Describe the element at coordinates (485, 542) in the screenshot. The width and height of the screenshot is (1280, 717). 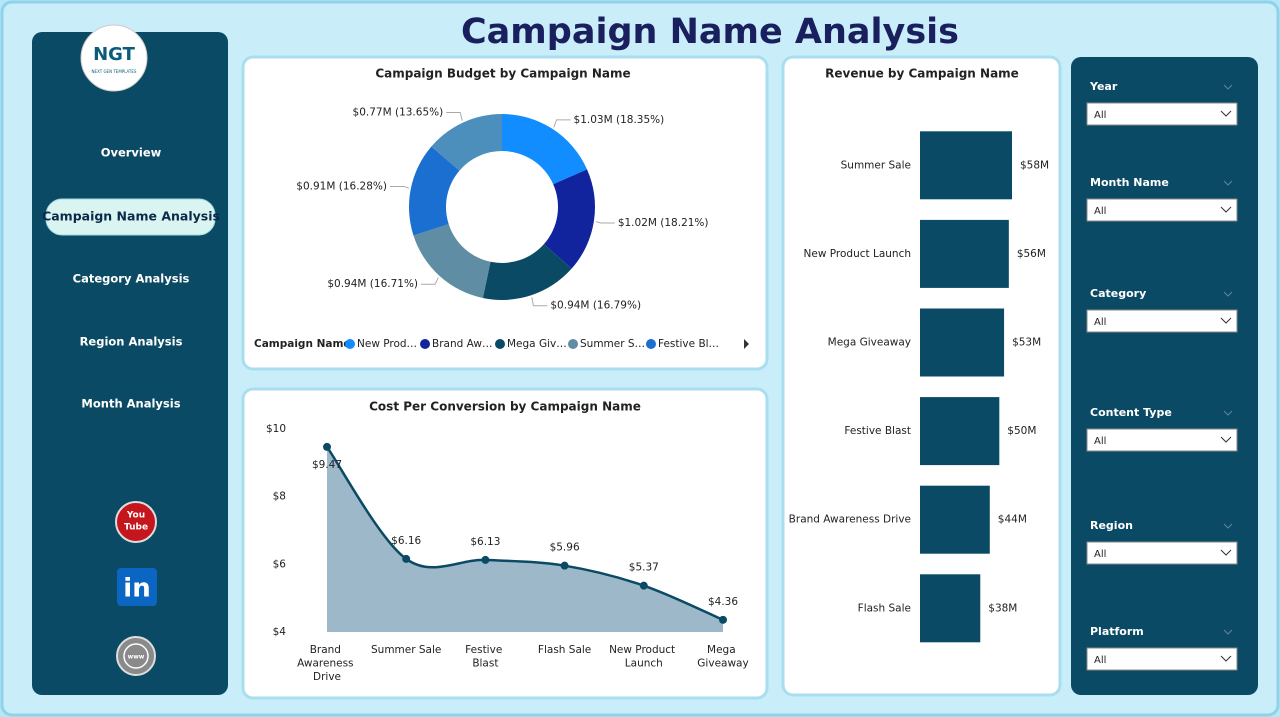
I see `data-label: $6.13` at that location.